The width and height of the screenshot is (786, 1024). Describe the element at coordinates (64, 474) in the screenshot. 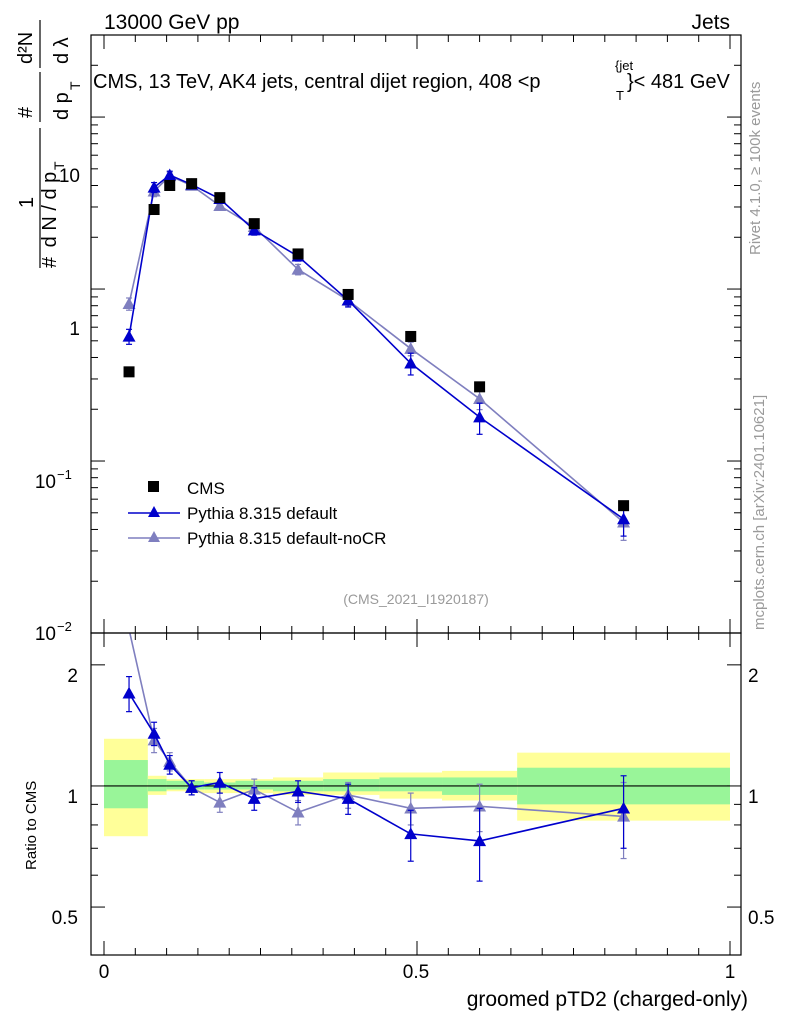

I see `y-tick-0.1-exp: −1` at that location.